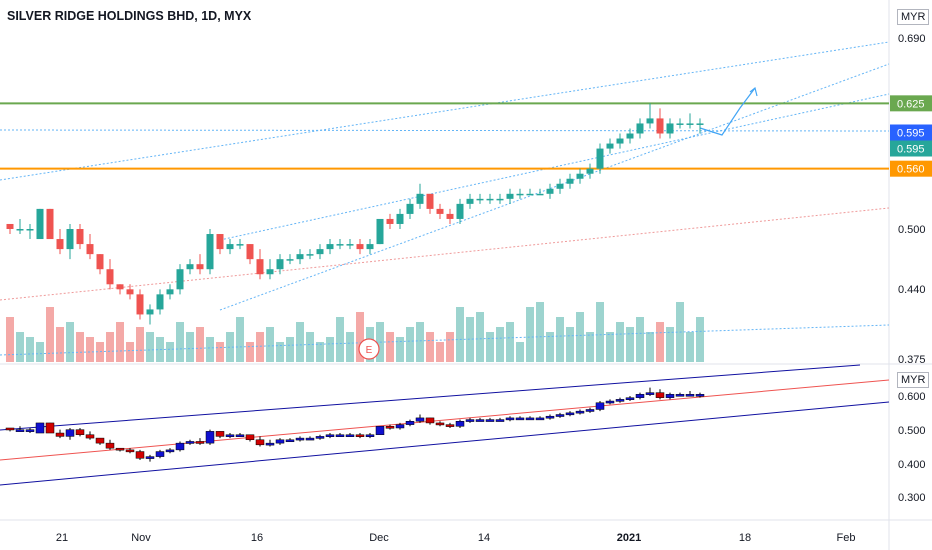 The image size is (932, 550). I want to click on projection-arrow, so click(727, 111).